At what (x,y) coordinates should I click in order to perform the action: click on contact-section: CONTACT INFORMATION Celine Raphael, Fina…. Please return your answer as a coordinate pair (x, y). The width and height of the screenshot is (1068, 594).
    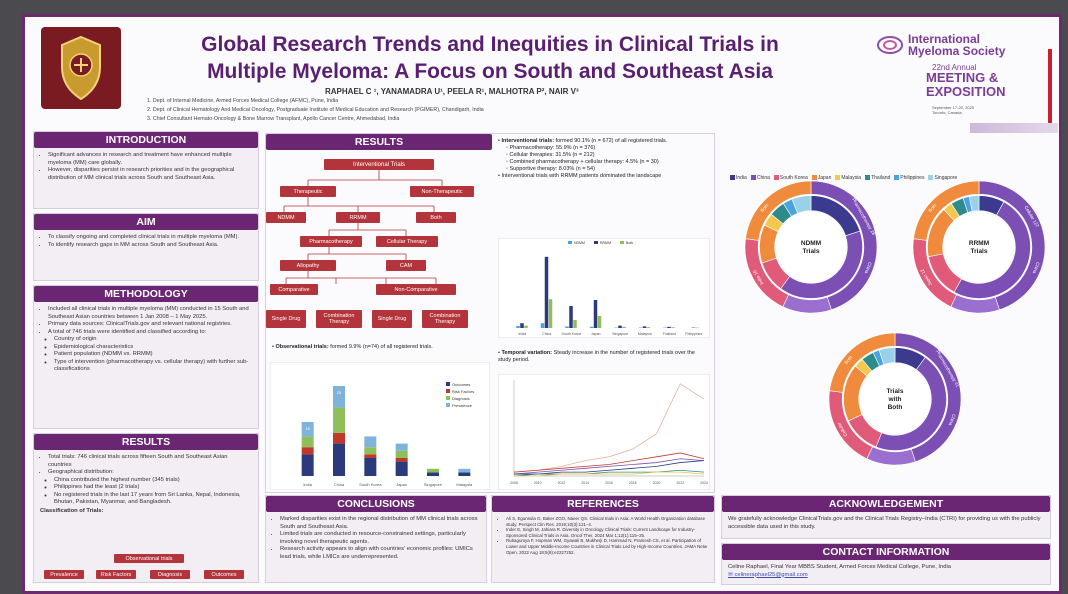
    Looking at the image, I should click on (886, 564).